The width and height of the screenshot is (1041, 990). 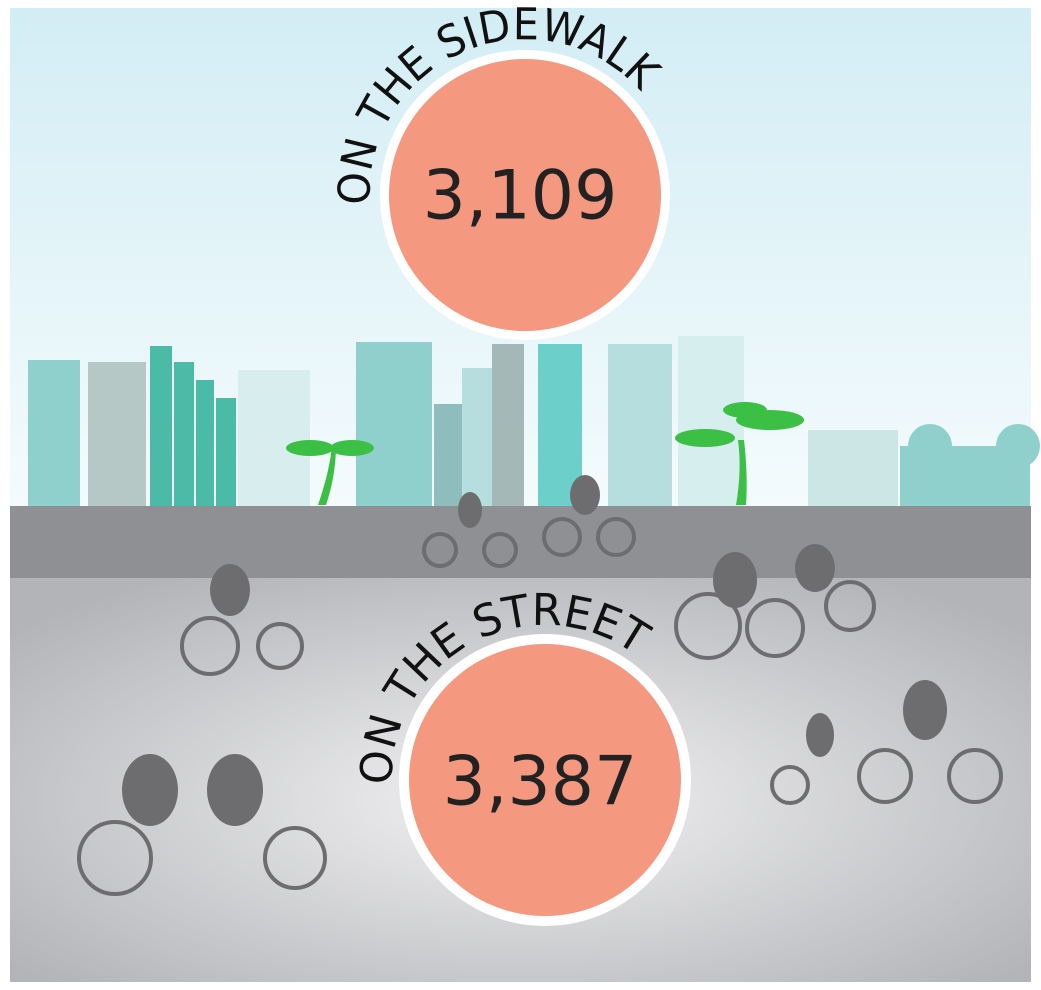 I want to click on palm-trees, so click(x=545, y=453).